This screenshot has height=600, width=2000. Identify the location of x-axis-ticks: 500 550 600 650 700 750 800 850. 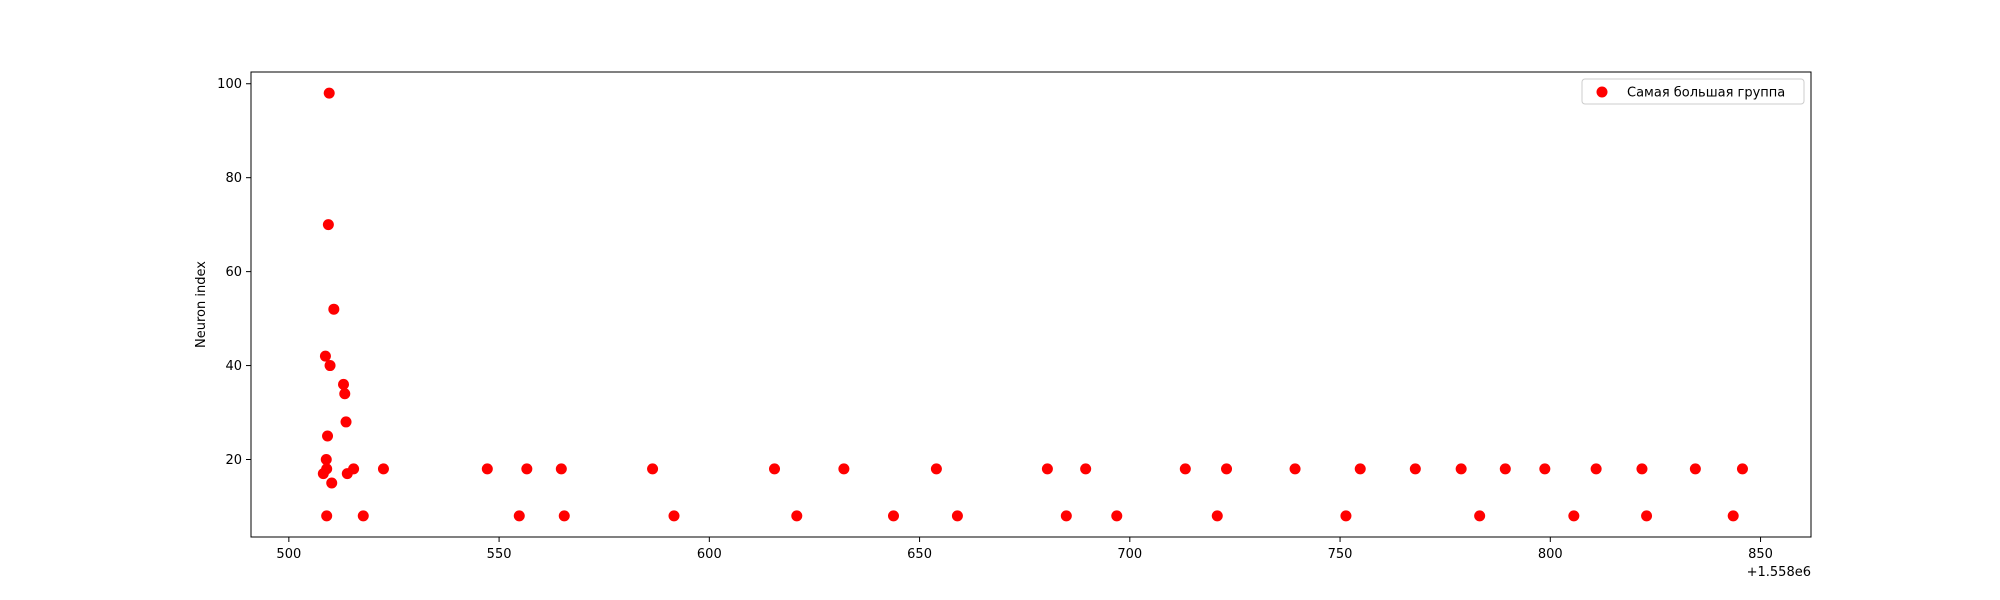
(1024, 549).